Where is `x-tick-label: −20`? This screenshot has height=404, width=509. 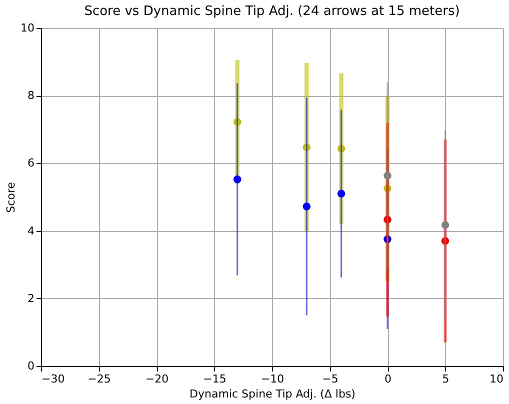
x-tick-label: −20 is located at coordinates (157, 379).